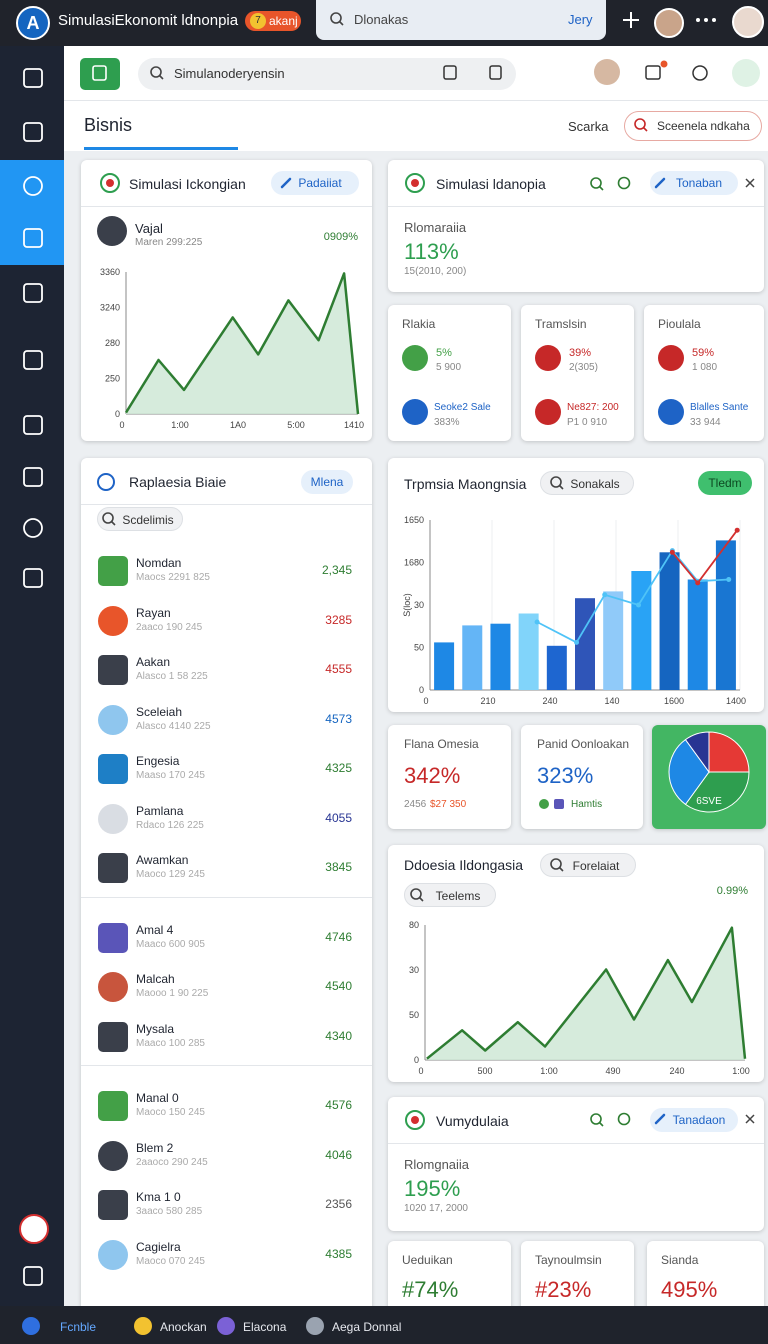 The width and height of the screenshot is (768, 1344). Describe the element at coordinates (32, 212) in the screenshot. I see `sidebar-active` at that location.